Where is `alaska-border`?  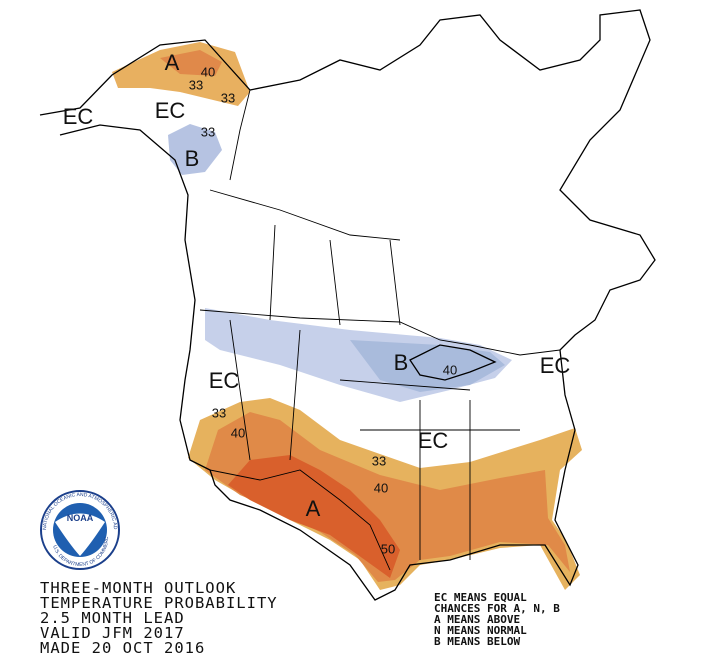
alaska-border is located at coordinates (240, 135).